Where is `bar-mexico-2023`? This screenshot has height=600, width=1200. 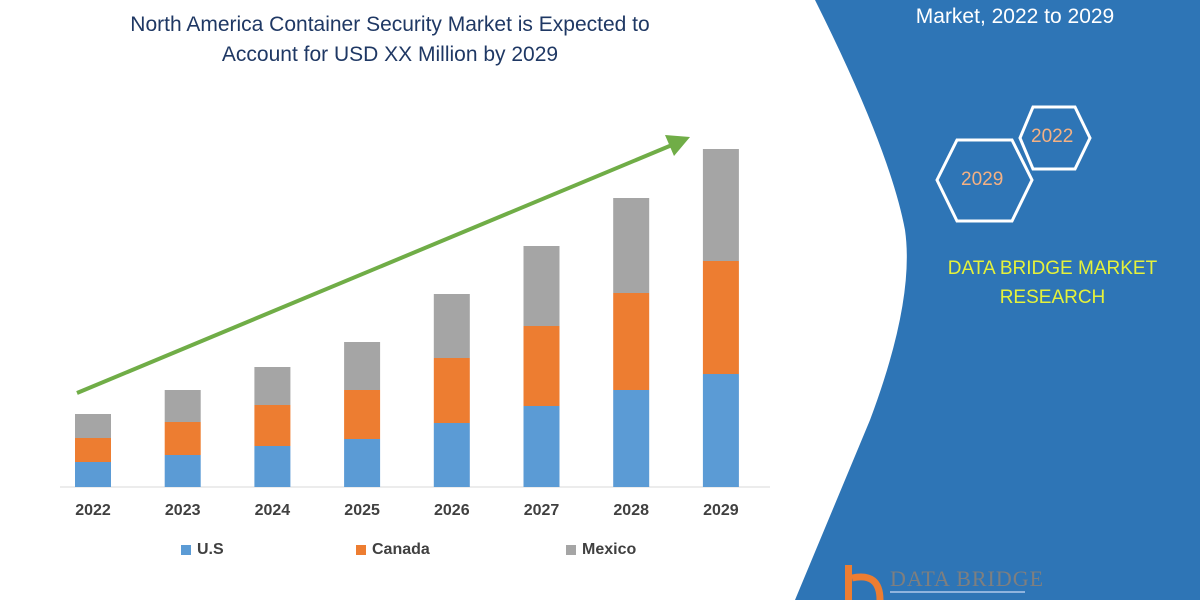 bar-mexico-2023 is located at coordinates (182, 406).